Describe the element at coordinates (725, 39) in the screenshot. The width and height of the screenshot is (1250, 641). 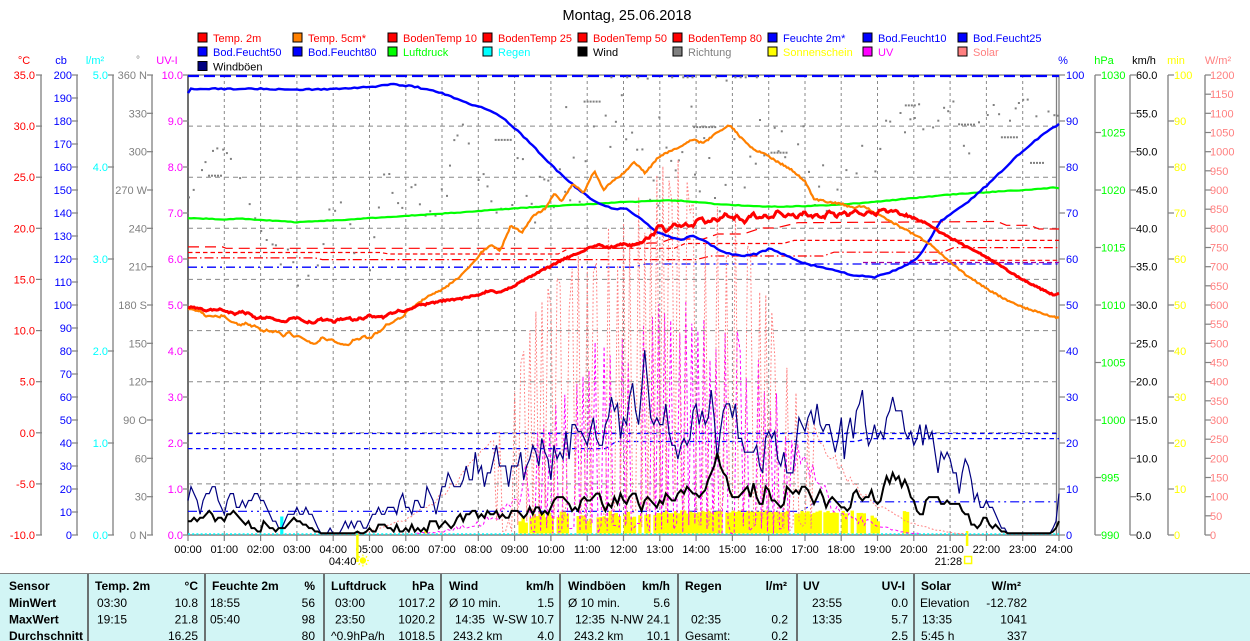
I see `svg-text: BodenTemp 80` at that location.